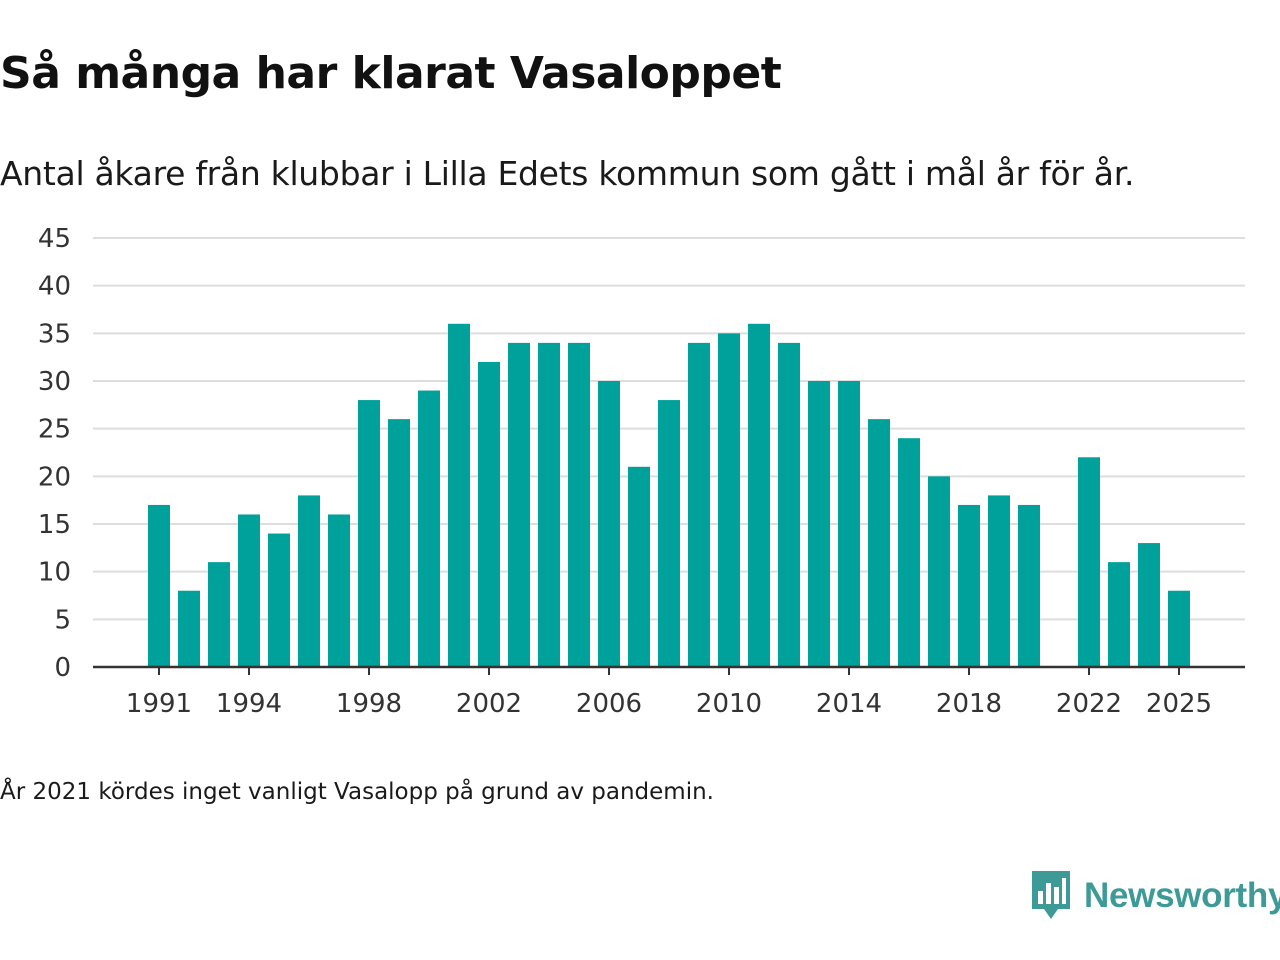 The width and height of the screenshot is (1280, 960). What do you see at coordinates (54, 430) in the screenshot?
I see `y-tick-label-25: 25` at bounding box center [54, 430].